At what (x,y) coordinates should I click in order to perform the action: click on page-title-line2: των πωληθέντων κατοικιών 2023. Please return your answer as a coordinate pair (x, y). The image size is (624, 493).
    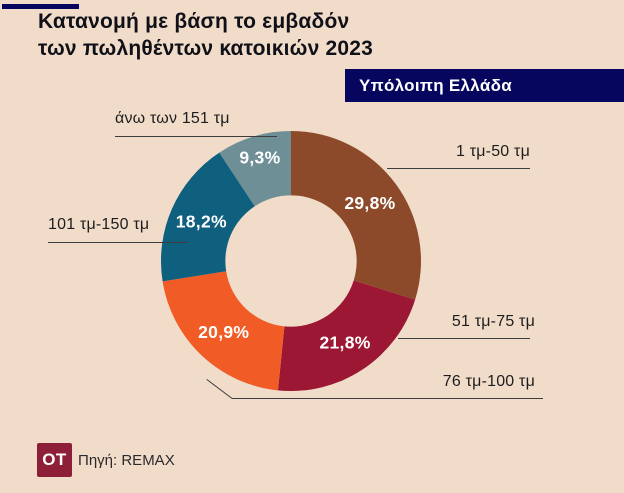
    Looking at the image, I should click on (206, 48).